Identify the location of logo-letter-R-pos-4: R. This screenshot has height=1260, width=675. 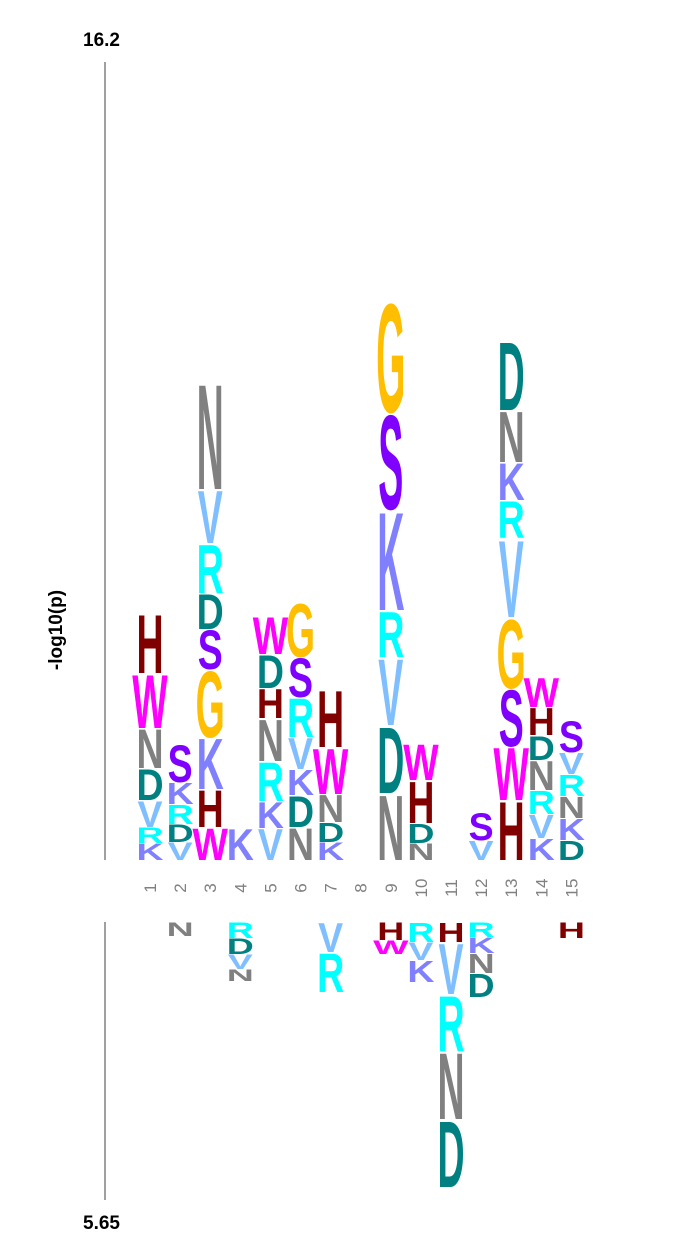
(240, 930).